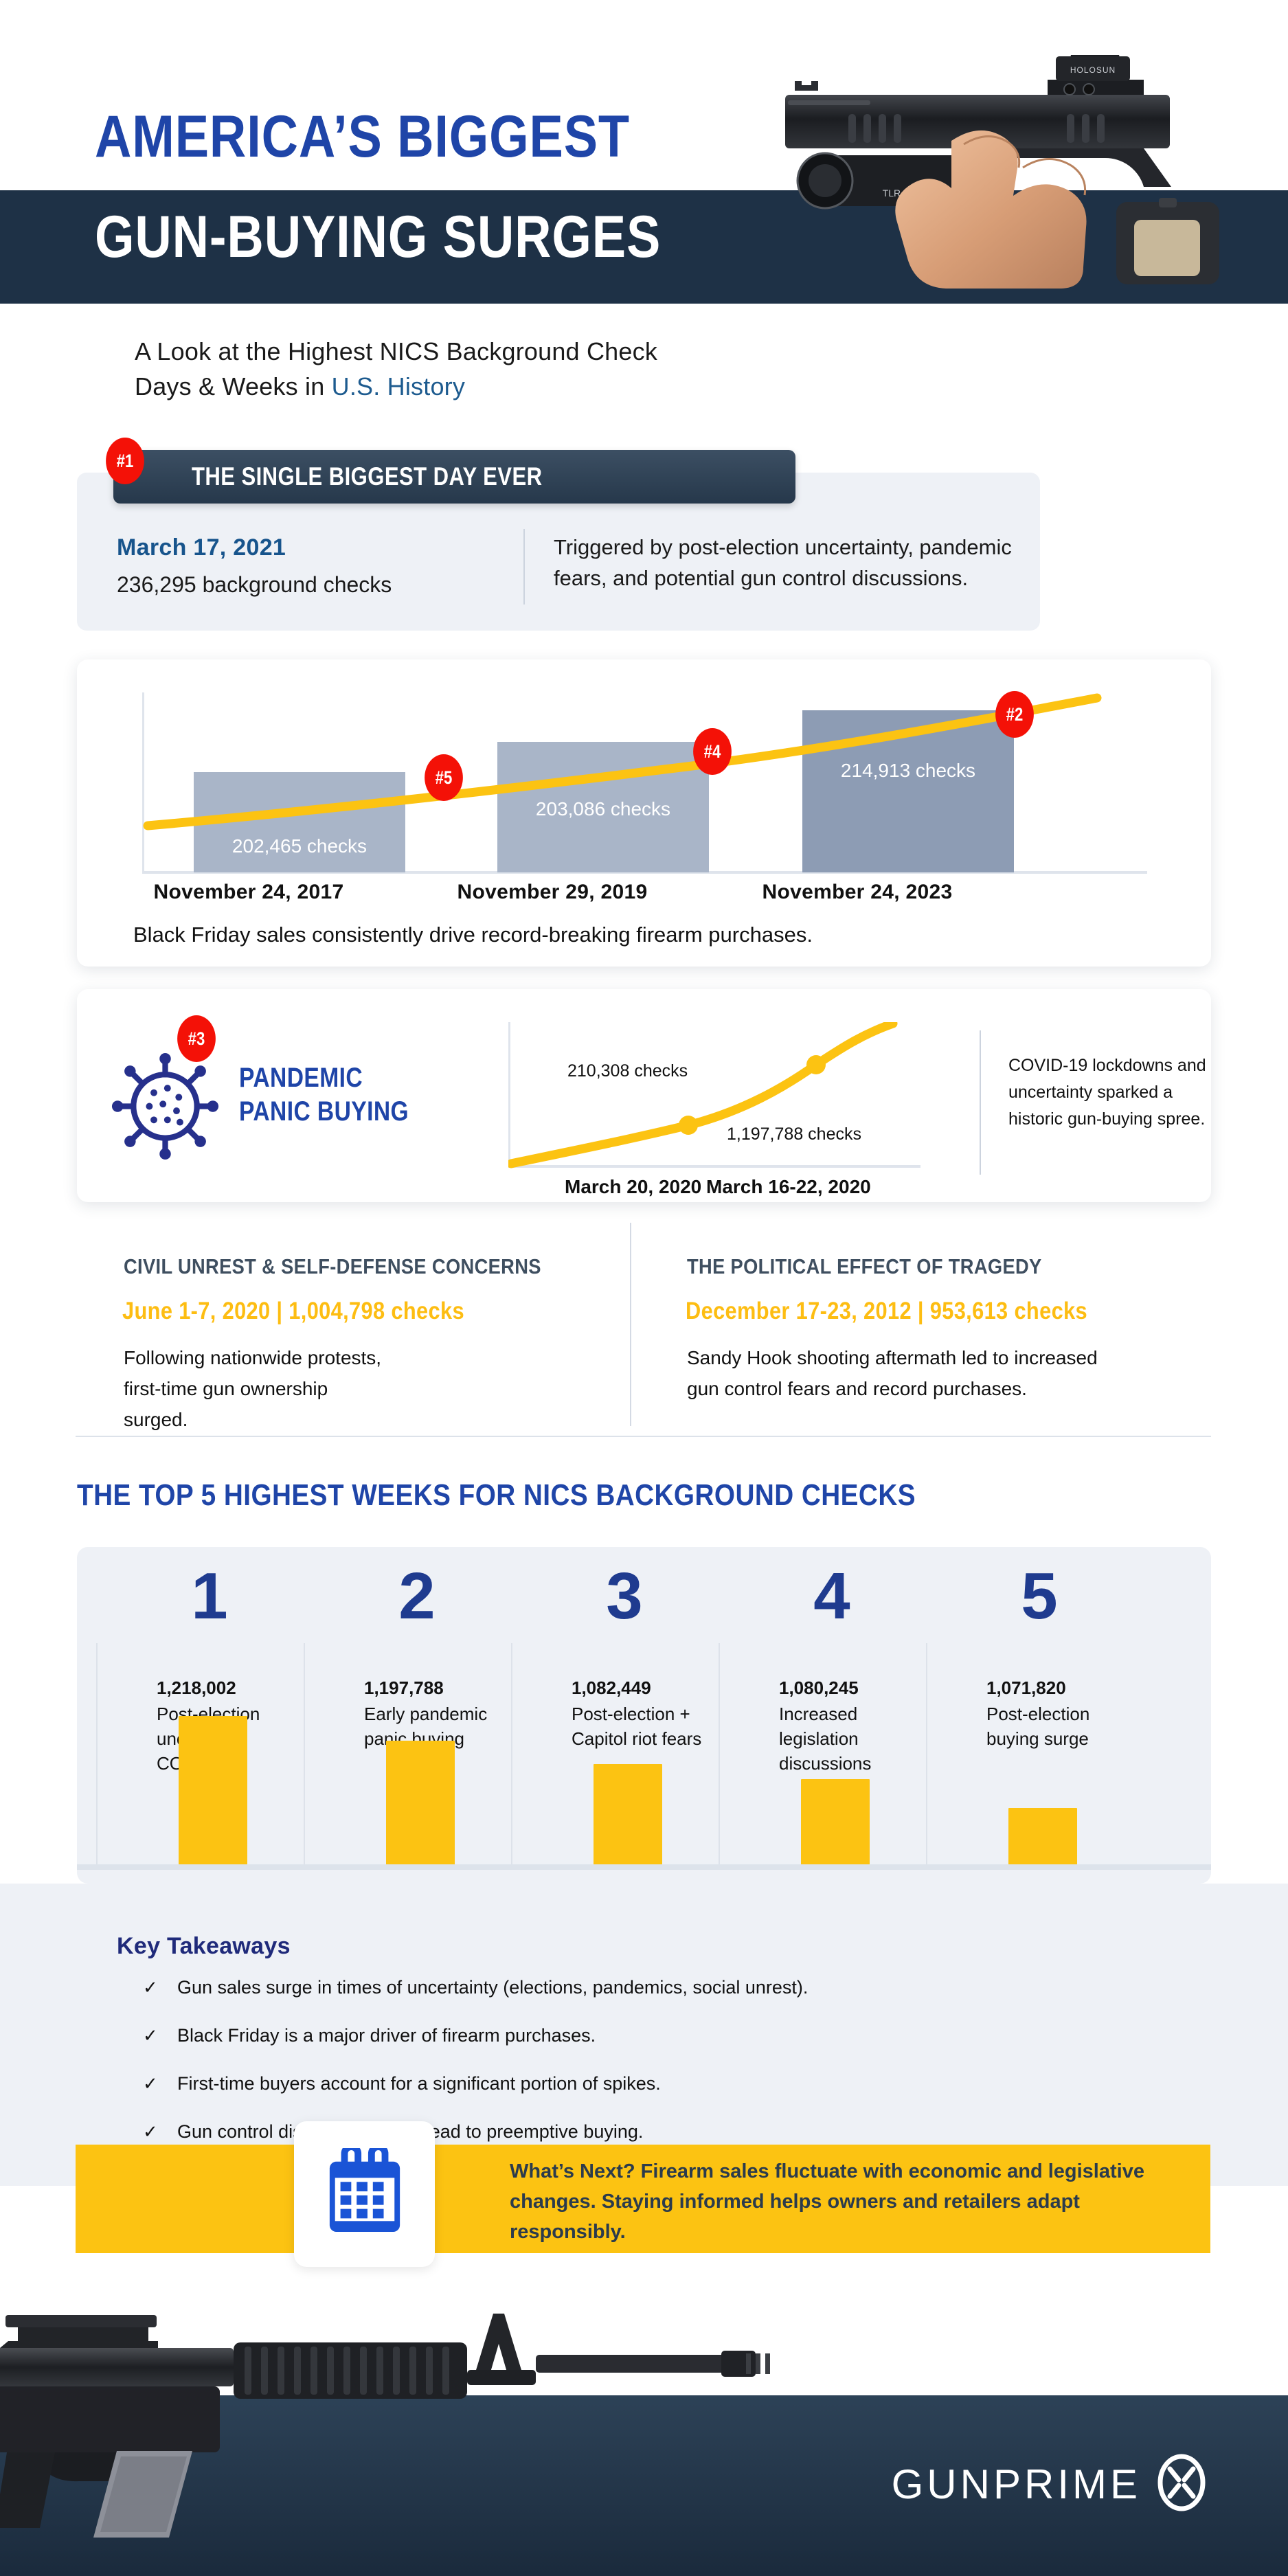 This screenshot has height=2576, width=1288. I want to click on top5-rank-4: 4, so click(831, 1596).